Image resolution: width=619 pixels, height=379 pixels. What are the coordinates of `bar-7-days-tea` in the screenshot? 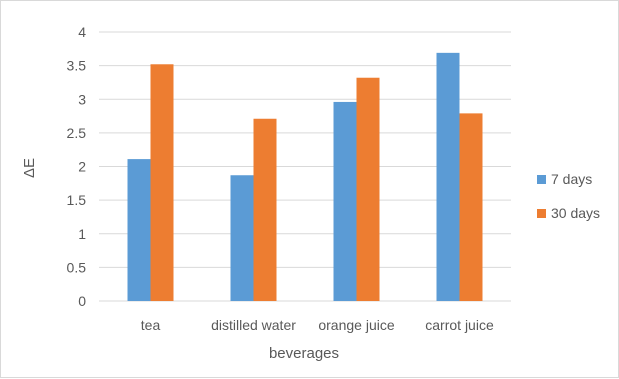 It's located at (139, 230).